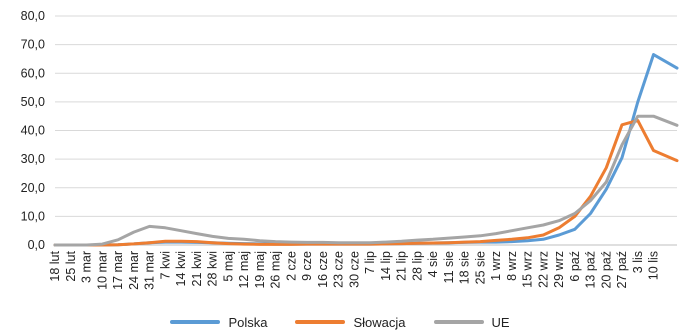  Describe the element at coordinates (458, 322) in the screenshot. I see `legend-swatch-ue` at that location.